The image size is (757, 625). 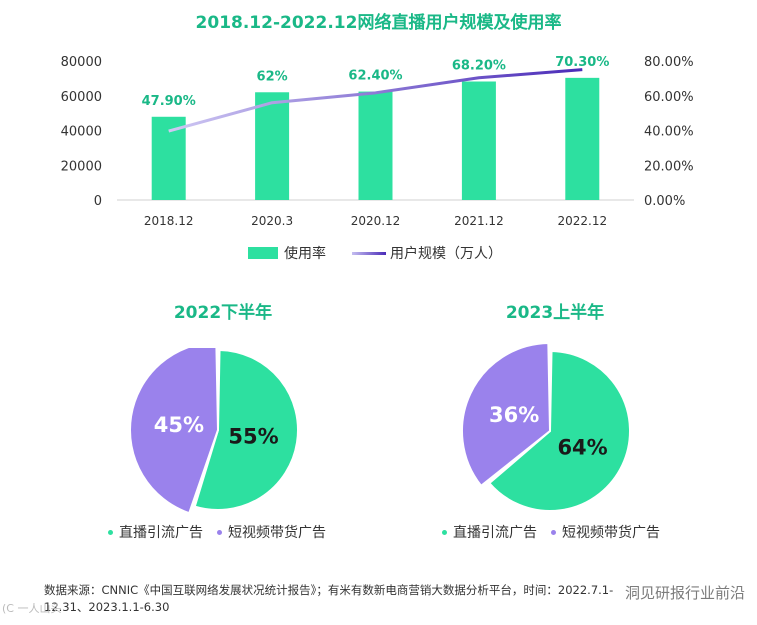 I want to click on watermark-left: (C 一人山头, so click(x=32, y=608).